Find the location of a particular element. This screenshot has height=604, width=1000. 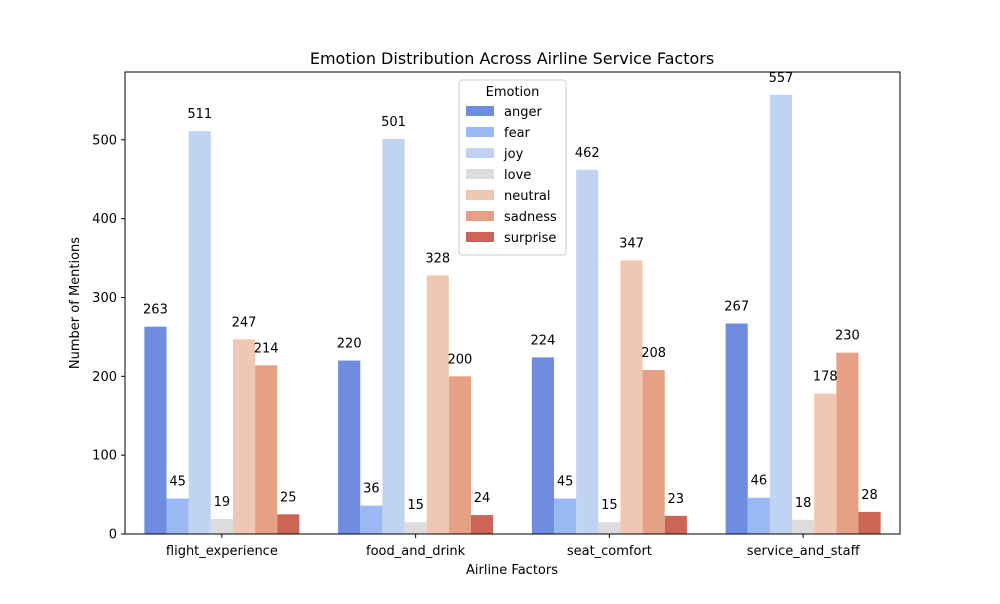

bar-value-label: 462 is located at coordinates (587, 153).